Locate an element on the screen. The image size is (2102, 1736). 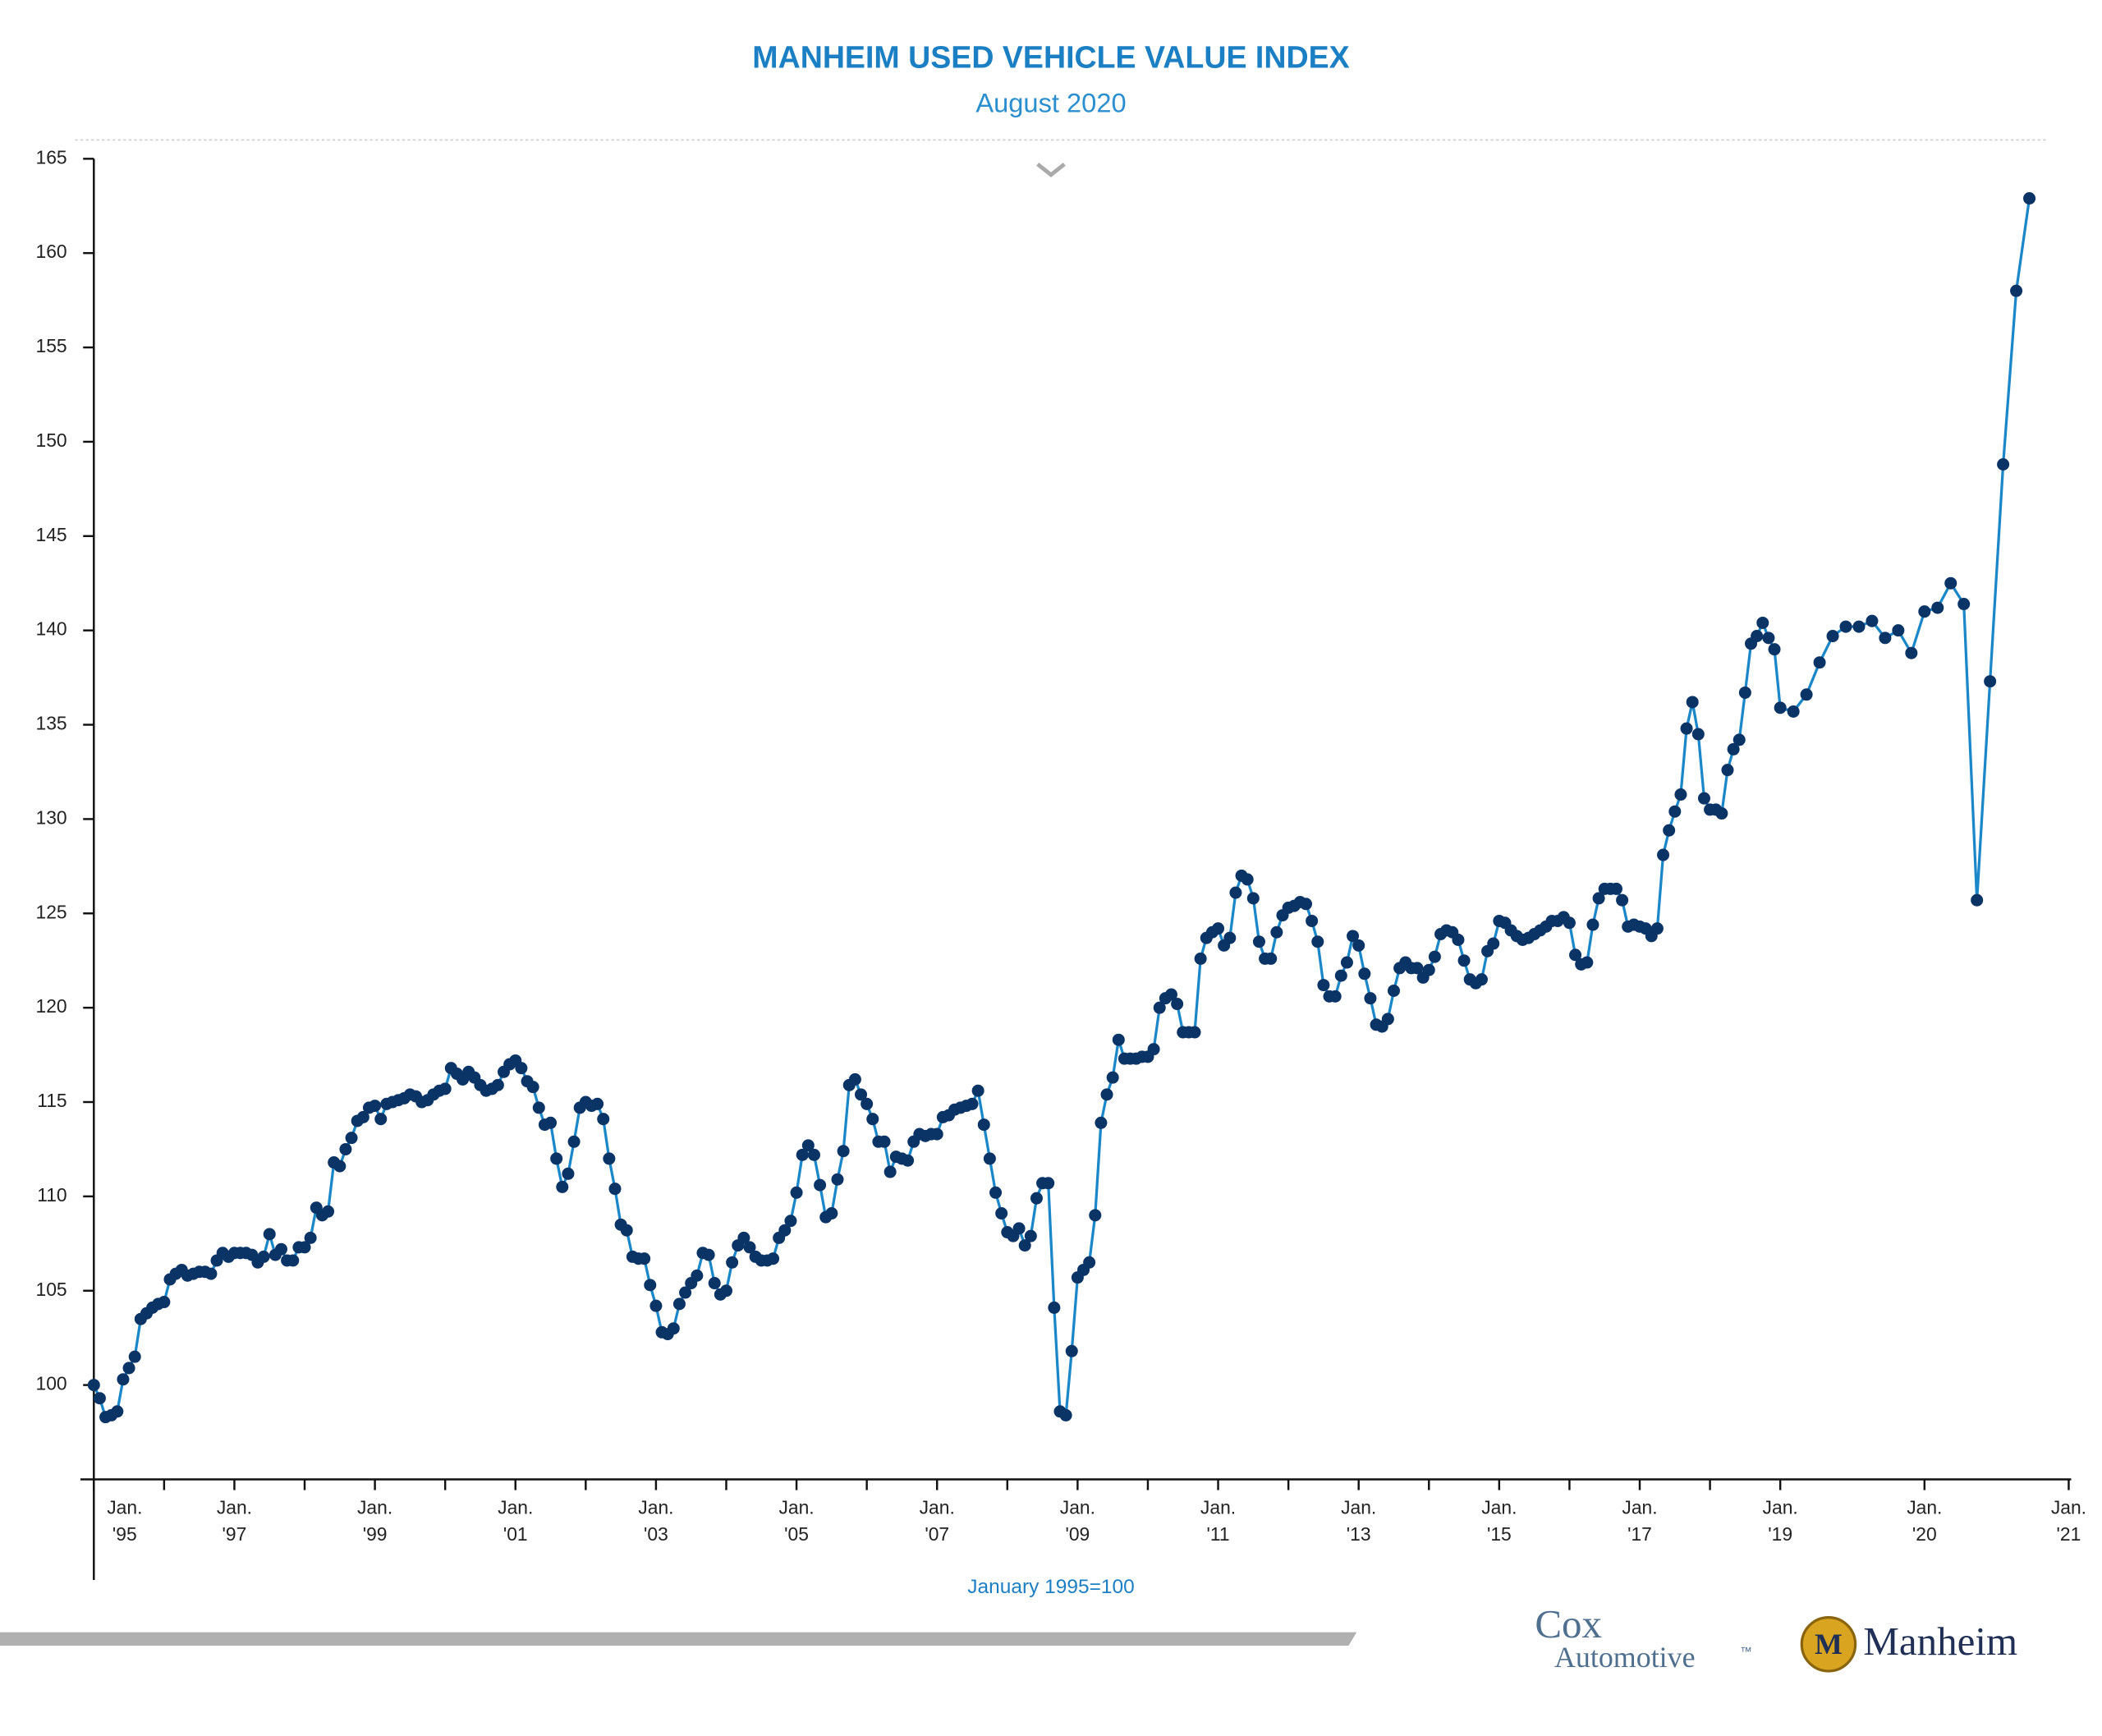
x-tick-label: '95 is located at coordinates (124, 1534).